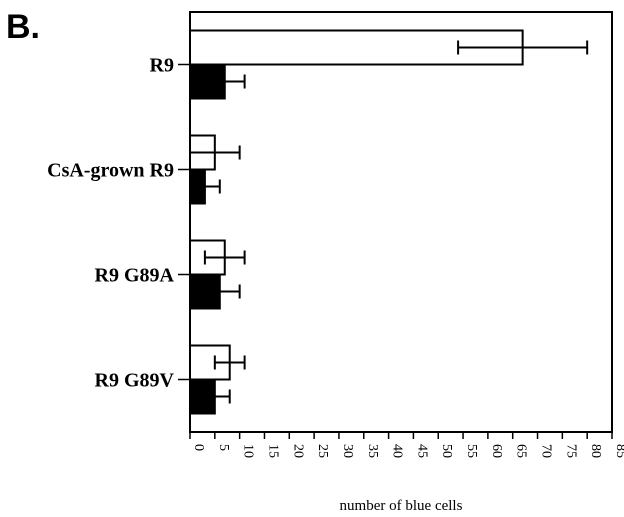 The width and height of the screenshot is (624, 517). I want to click on x-tick-label: 5, so click(223, 447).